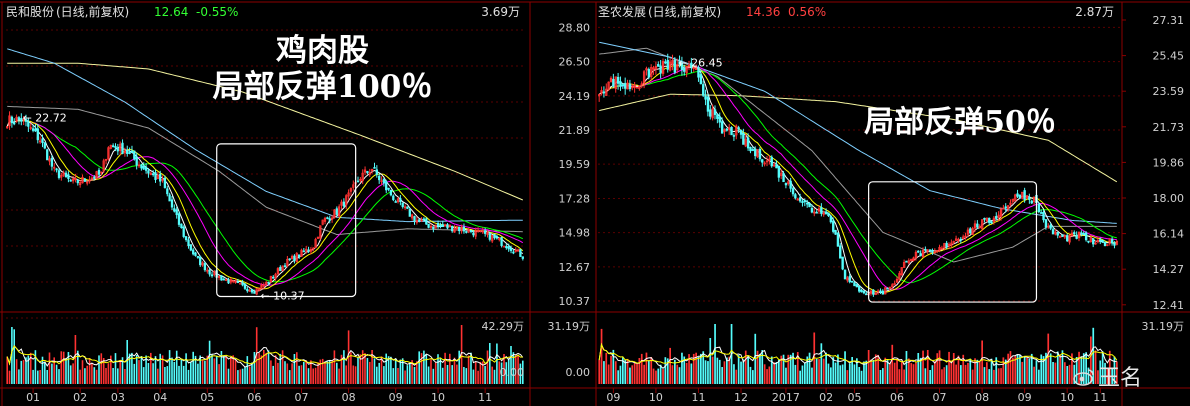 The image size is (1190, 406). What do you see at coordinates (698, 397) in the screenshot?
I see `date-label: 11` at bounding box center [698, 397].